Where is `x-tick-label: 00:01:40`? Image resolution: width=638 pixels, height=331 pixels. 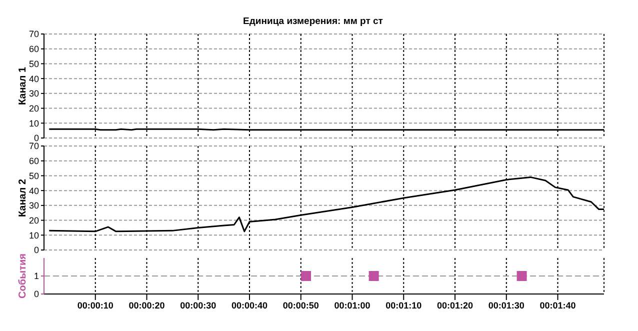
x-tick-label: 00:01:40 is located at coordinates (558, 305).